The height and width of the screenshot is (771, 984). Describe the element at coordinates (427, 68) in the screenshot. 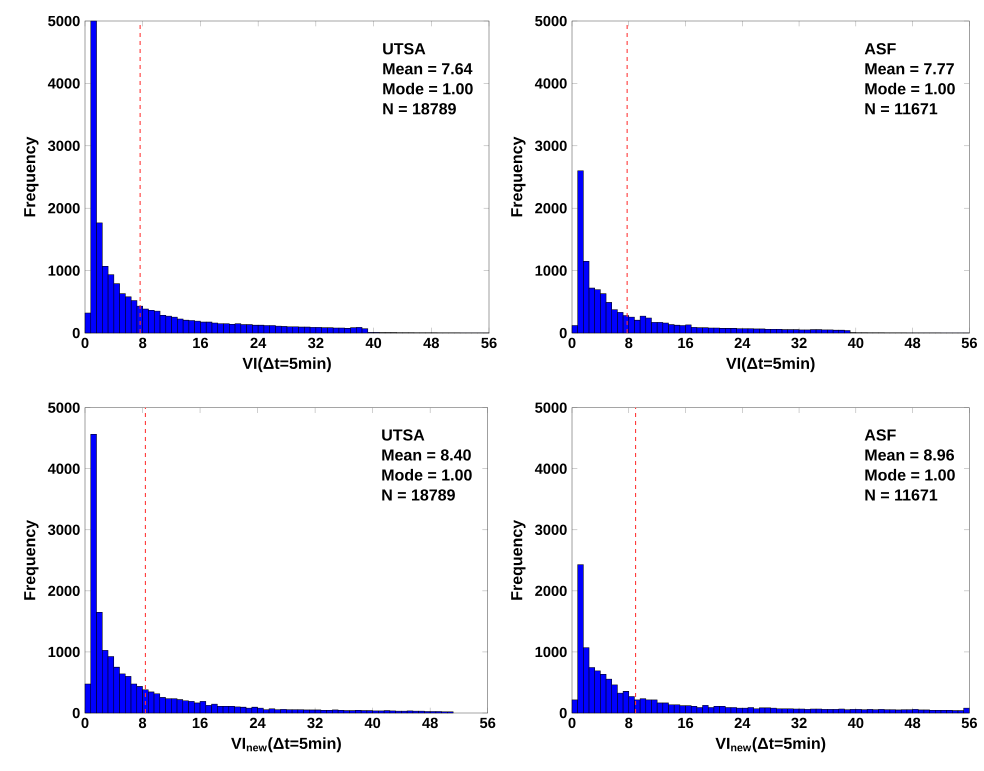

I see `annotation: Mean = 7.64` at that location.